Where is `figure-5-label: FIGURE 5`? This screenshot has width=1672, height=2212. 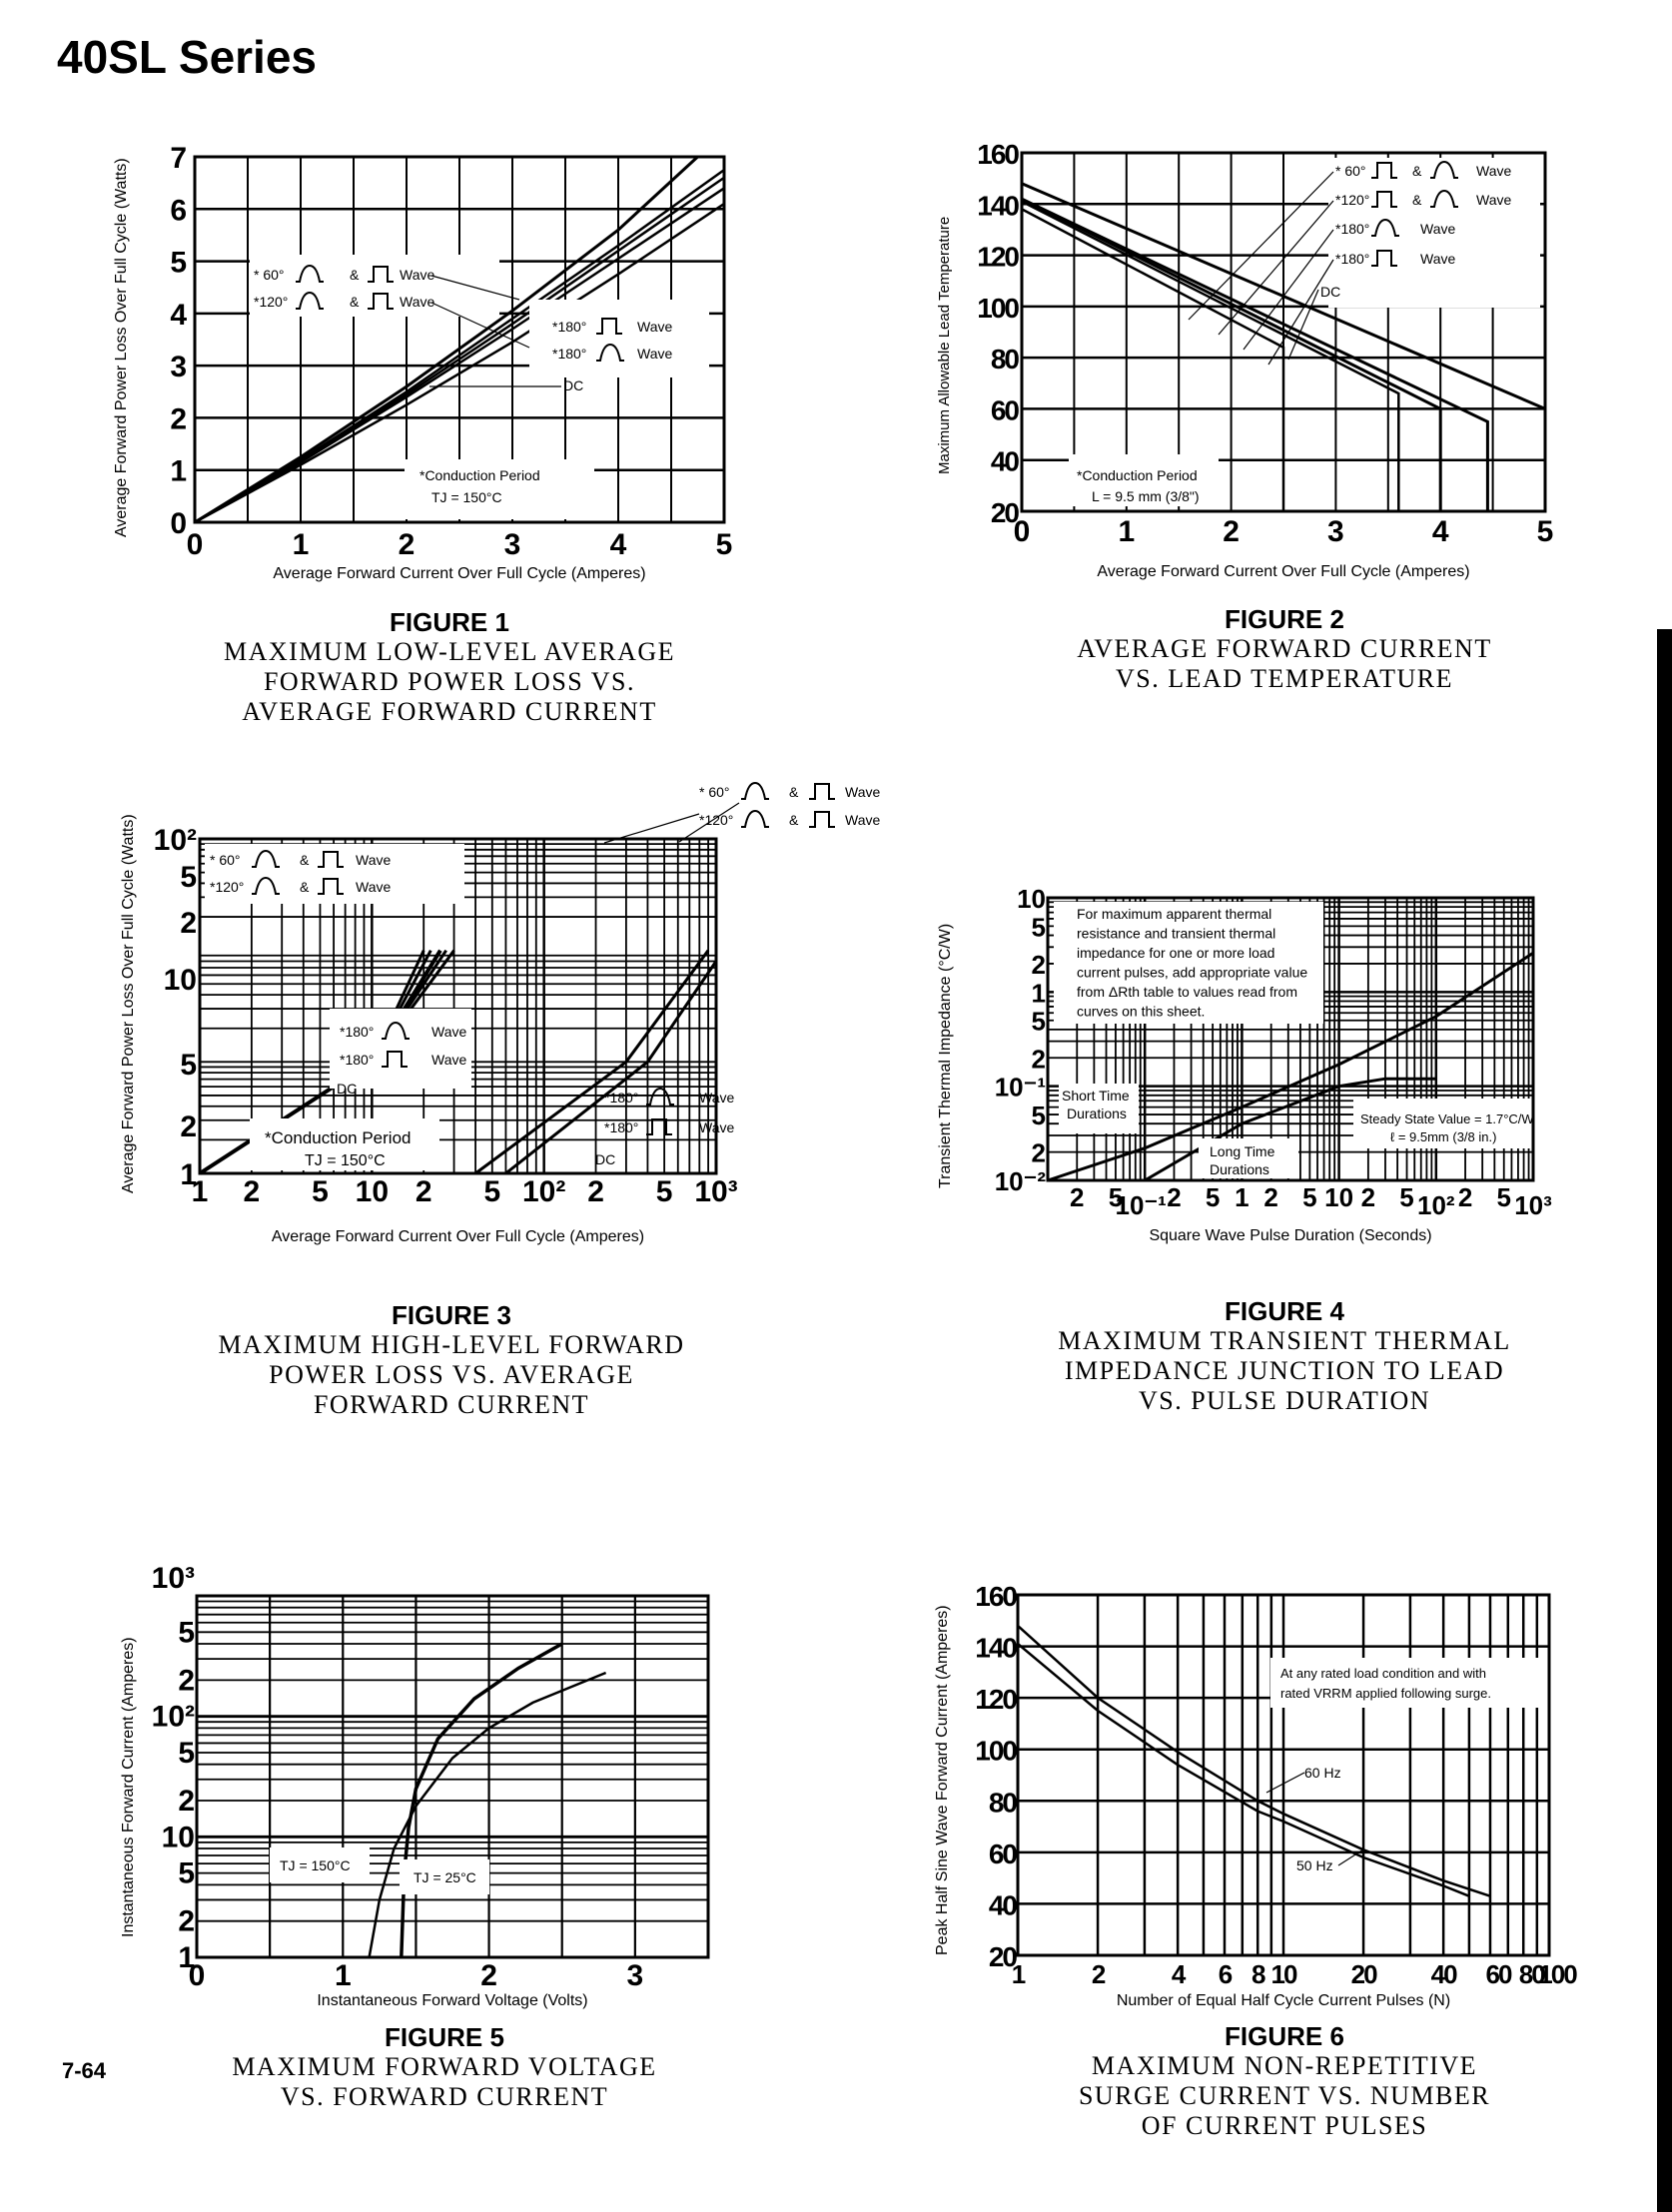 figure-5-label: FIGURE 5 is located at coordinates (444, 2037).